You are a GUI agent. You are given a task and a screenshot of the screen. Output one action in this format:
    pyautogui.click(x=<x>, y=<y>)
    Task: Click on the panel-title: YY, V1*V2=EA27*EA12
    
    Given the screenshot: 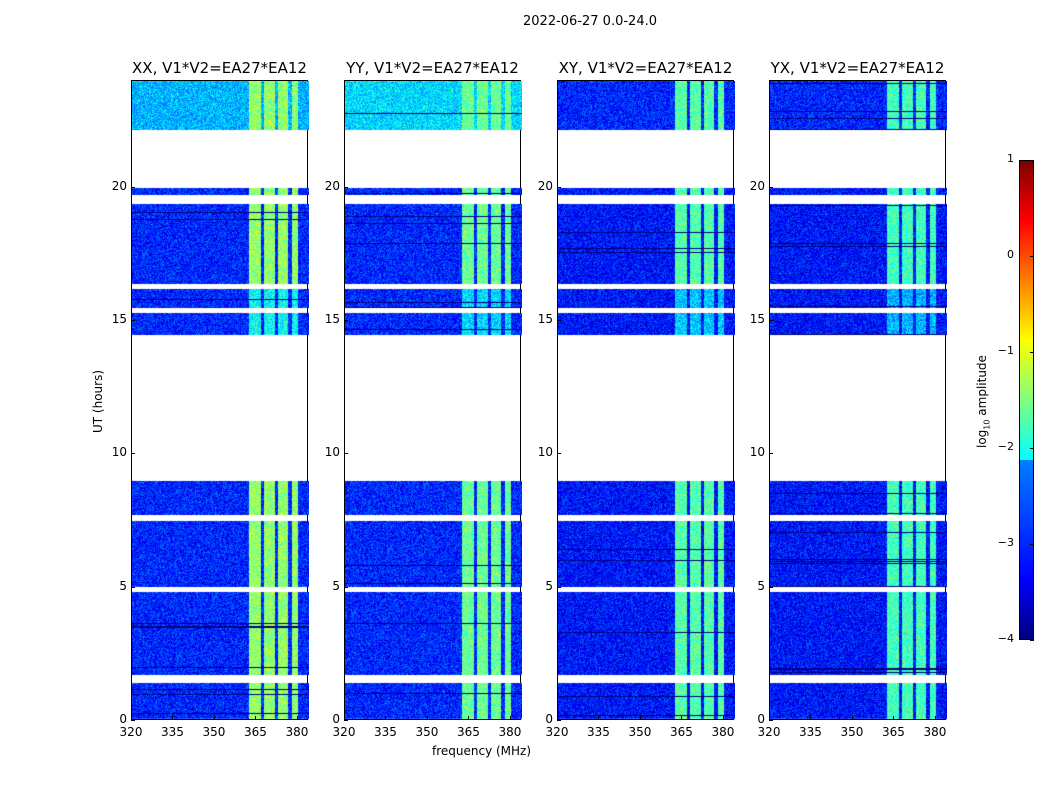 What is the action you would take?
    pyautogui.click(x=432, y=68)
    